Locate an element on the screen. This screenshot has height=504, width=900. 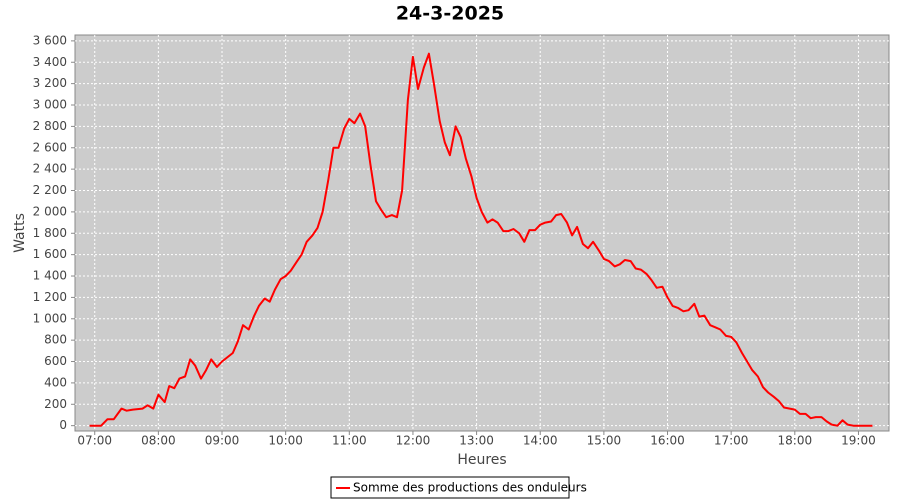
y-tick-label: 2 600 is located at coordinates (50, 147).